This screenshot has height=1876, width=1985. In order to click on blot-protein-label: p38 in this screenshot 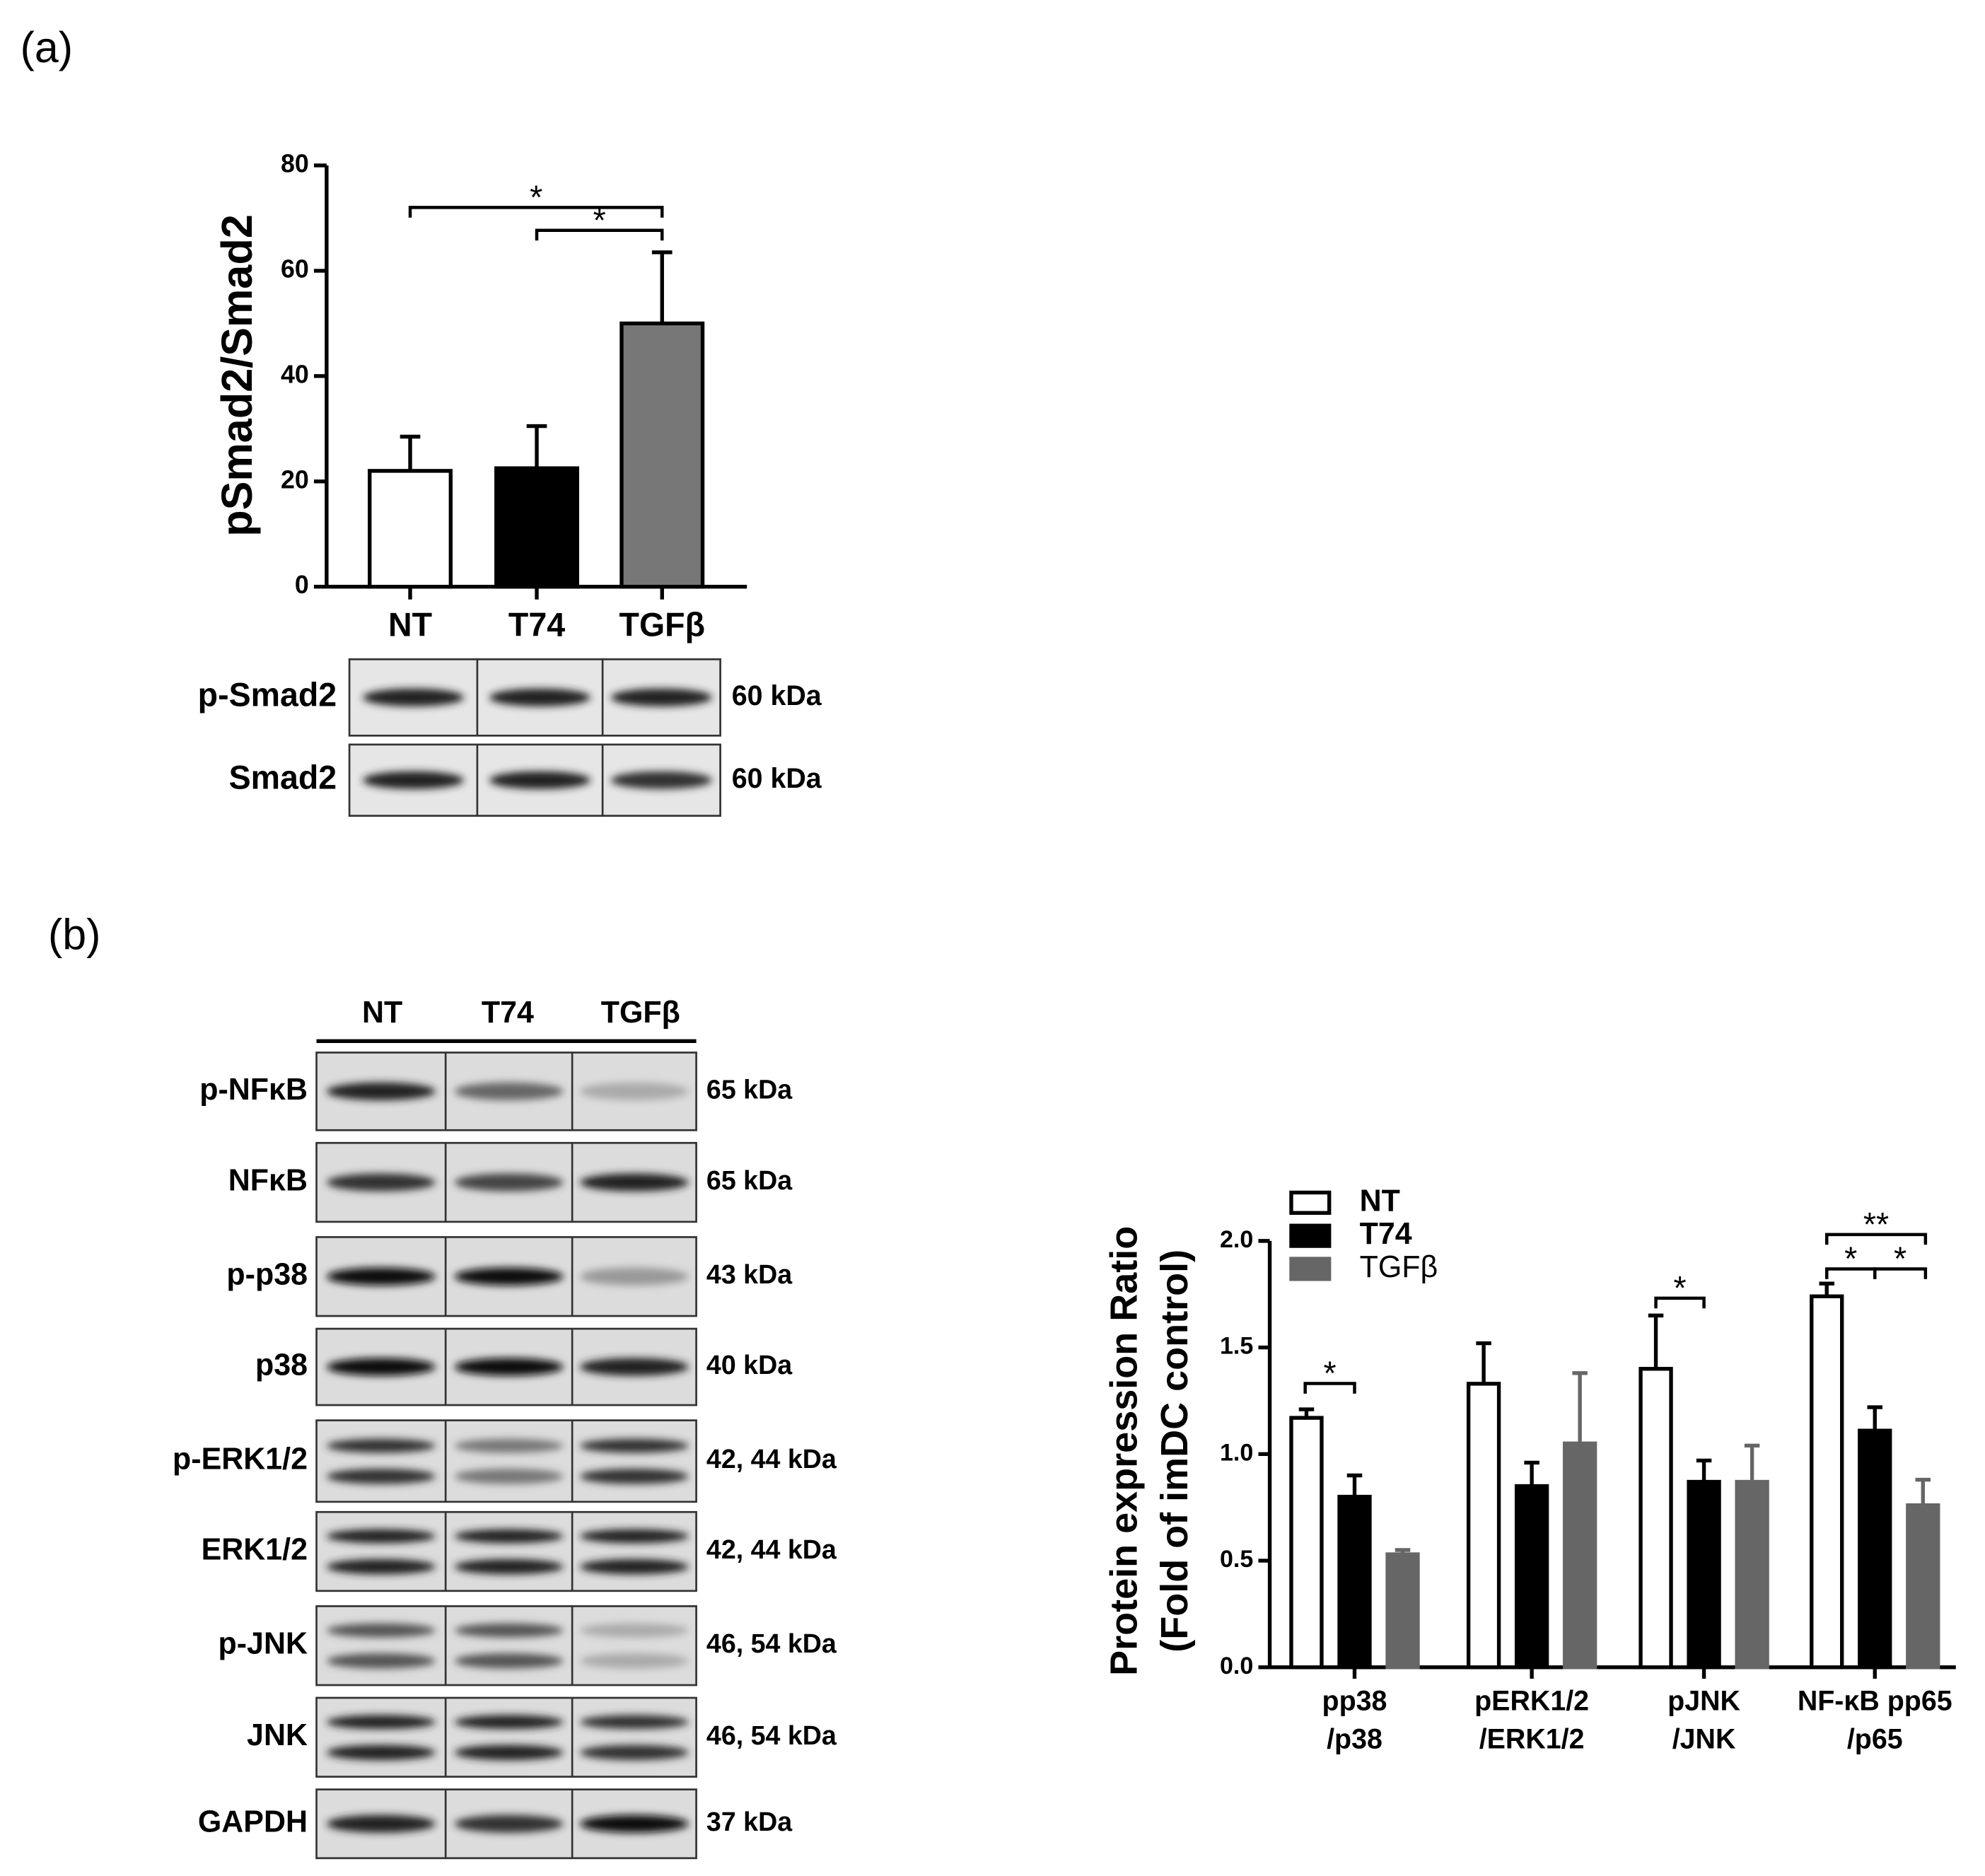, I will do `click(282, 1365)`.